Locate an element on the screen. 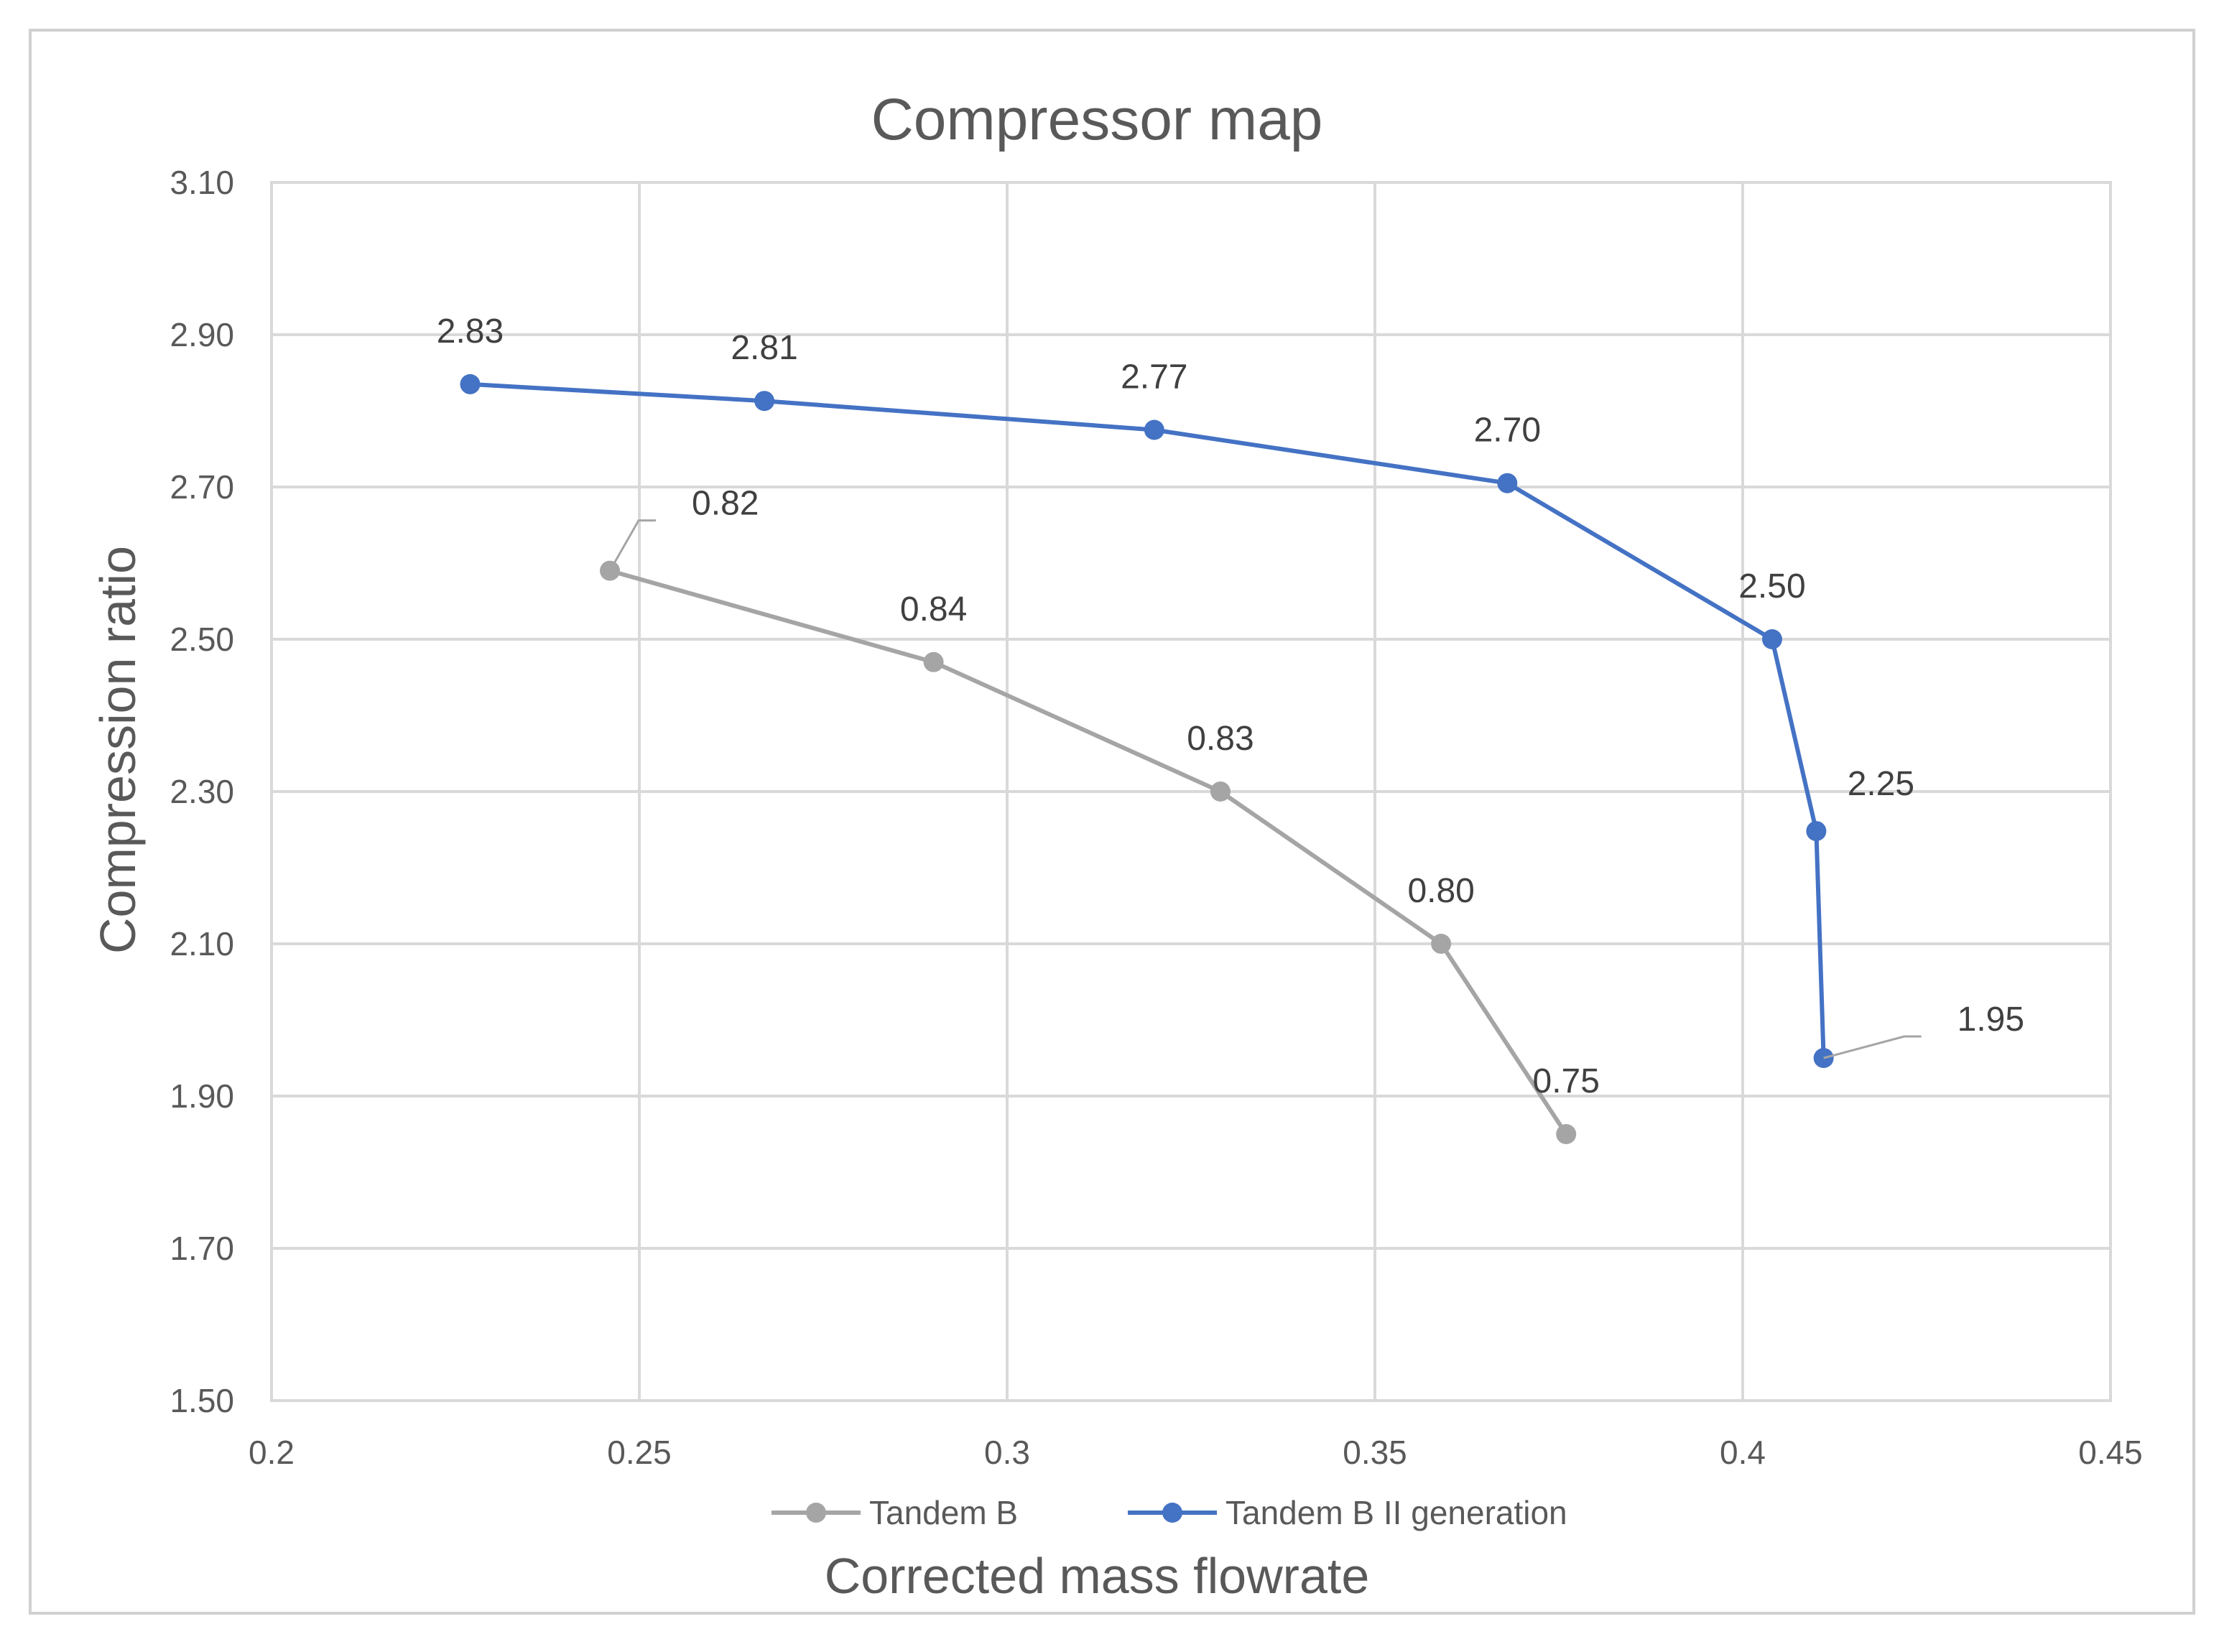 The image size is (2224, 1652). x-axis-title: Corrected mass flowrate is located at coordinates (1097, 1576).